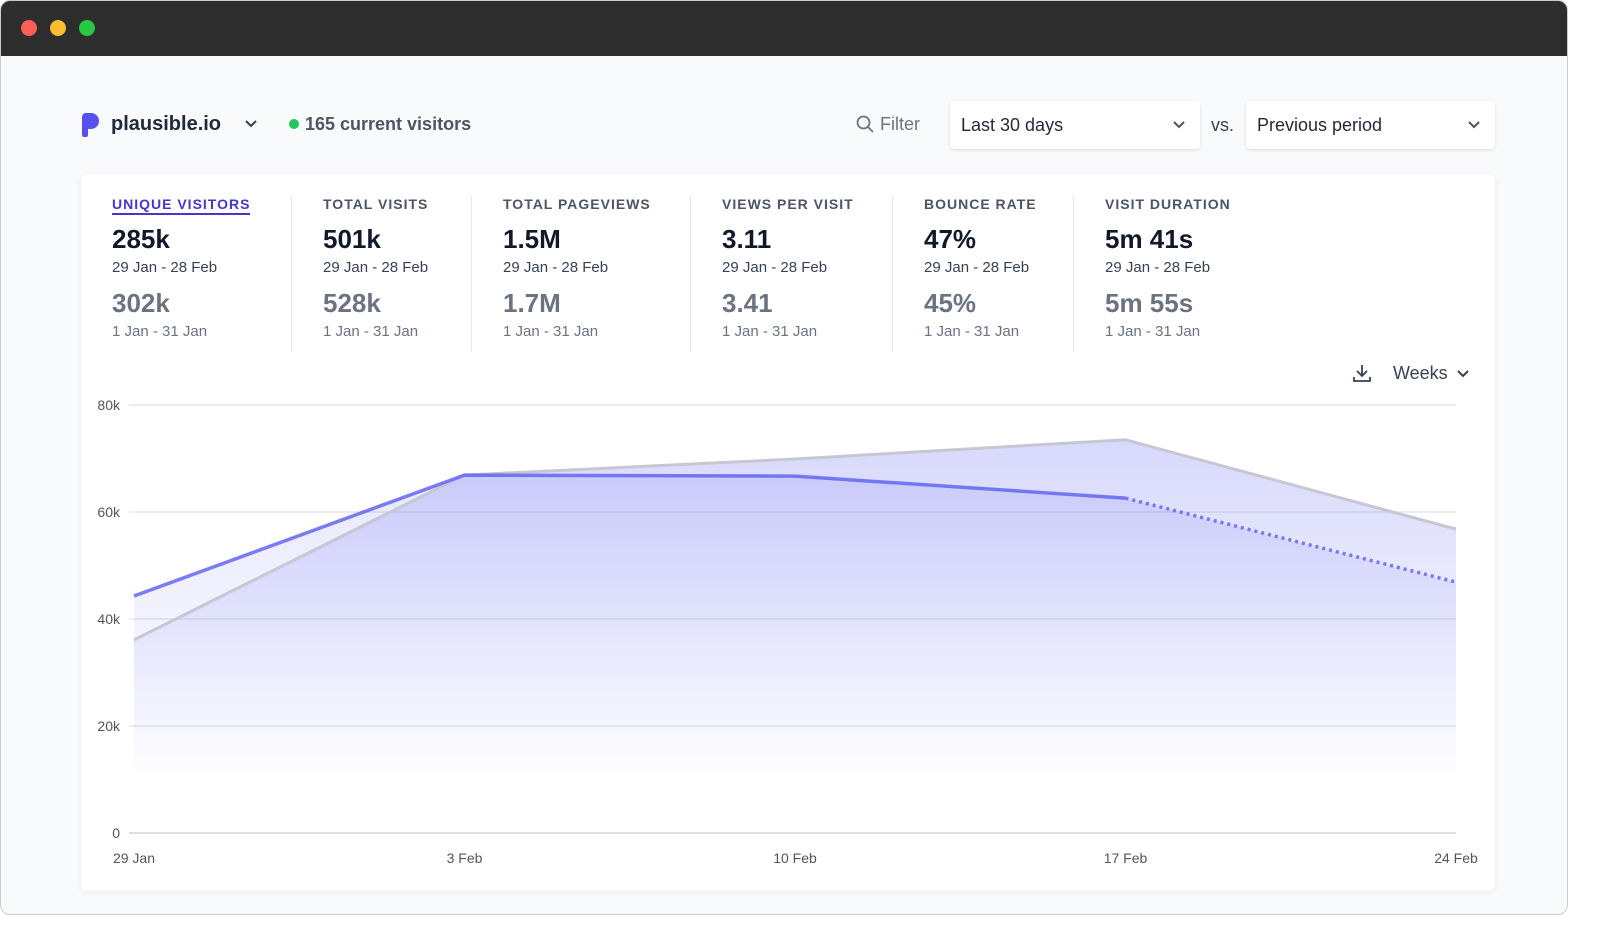  What do you see at coordinates (294, 124) in the screenshot?
I see `live-dot-icon` at bounding box center [294, 124].